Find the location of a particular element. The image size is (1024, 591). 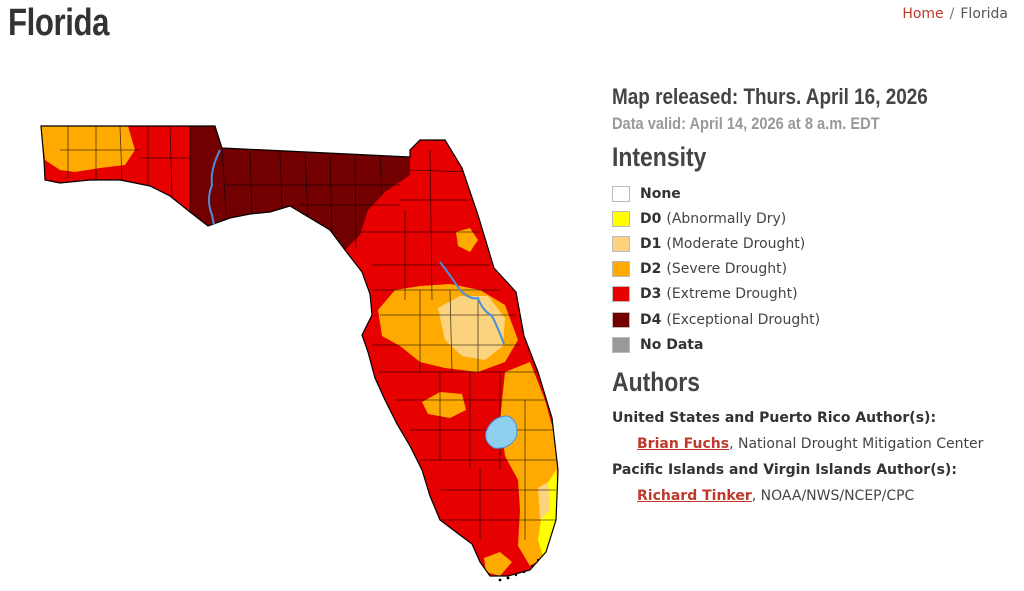

legend-label: (Extreme Drought) is located at coordinates (732, 294).